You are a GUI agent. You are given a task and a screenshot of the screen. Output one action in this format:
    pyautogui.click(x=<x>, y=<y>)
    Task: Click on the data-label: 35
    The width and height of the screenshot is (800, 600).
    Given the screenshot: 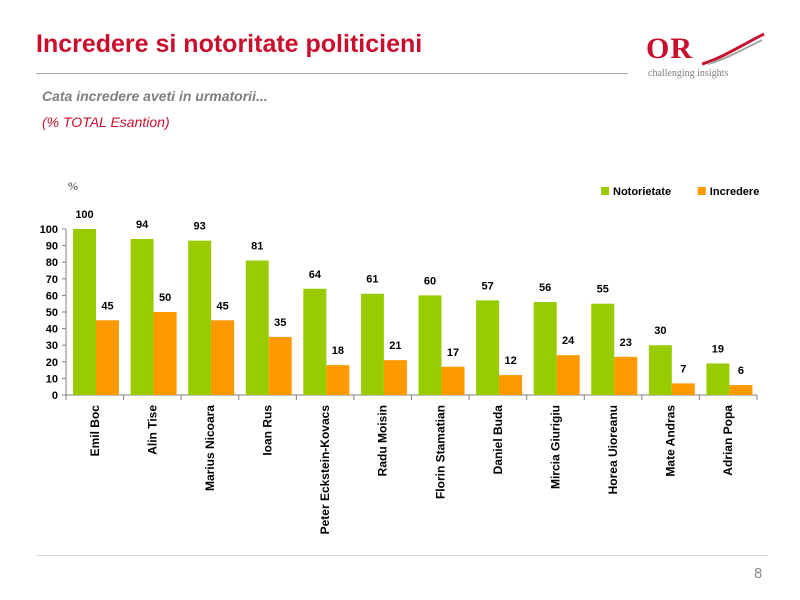 What is the action you would take?
    pyautogui.click(x=280, y=323)
    